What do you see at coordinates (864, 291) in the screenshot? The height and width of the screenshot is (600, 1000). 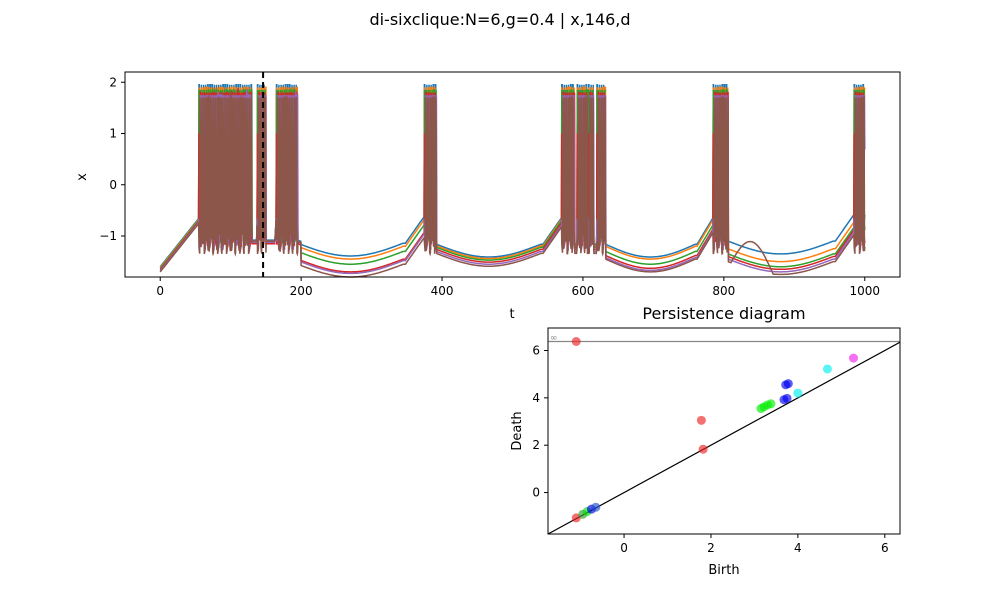 I see `time-series-x-tick-label: 1000` at bounding box center [864, 291].